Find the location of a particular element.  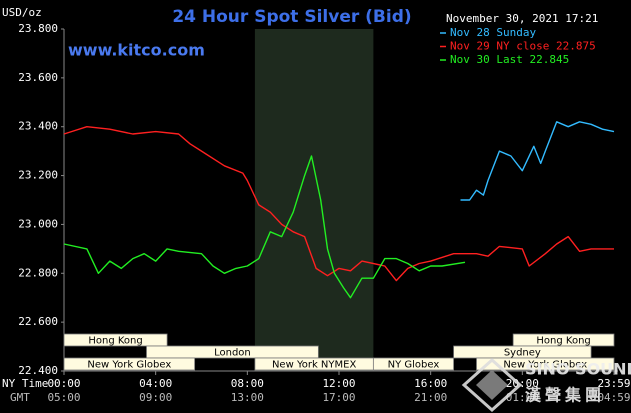

gmt-tick-label: 04:59 is located at coordinates (613, 397).